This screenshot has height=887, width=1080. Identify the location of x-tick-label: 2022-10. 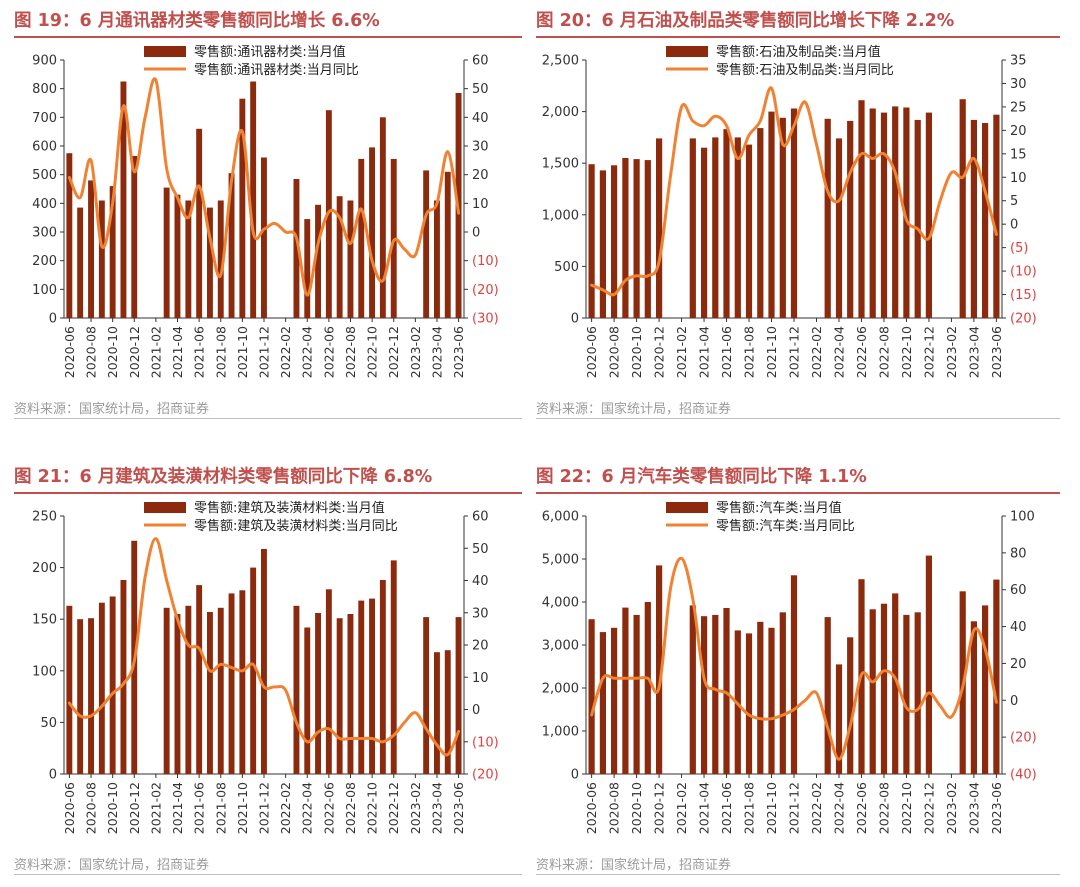
(906, 808).